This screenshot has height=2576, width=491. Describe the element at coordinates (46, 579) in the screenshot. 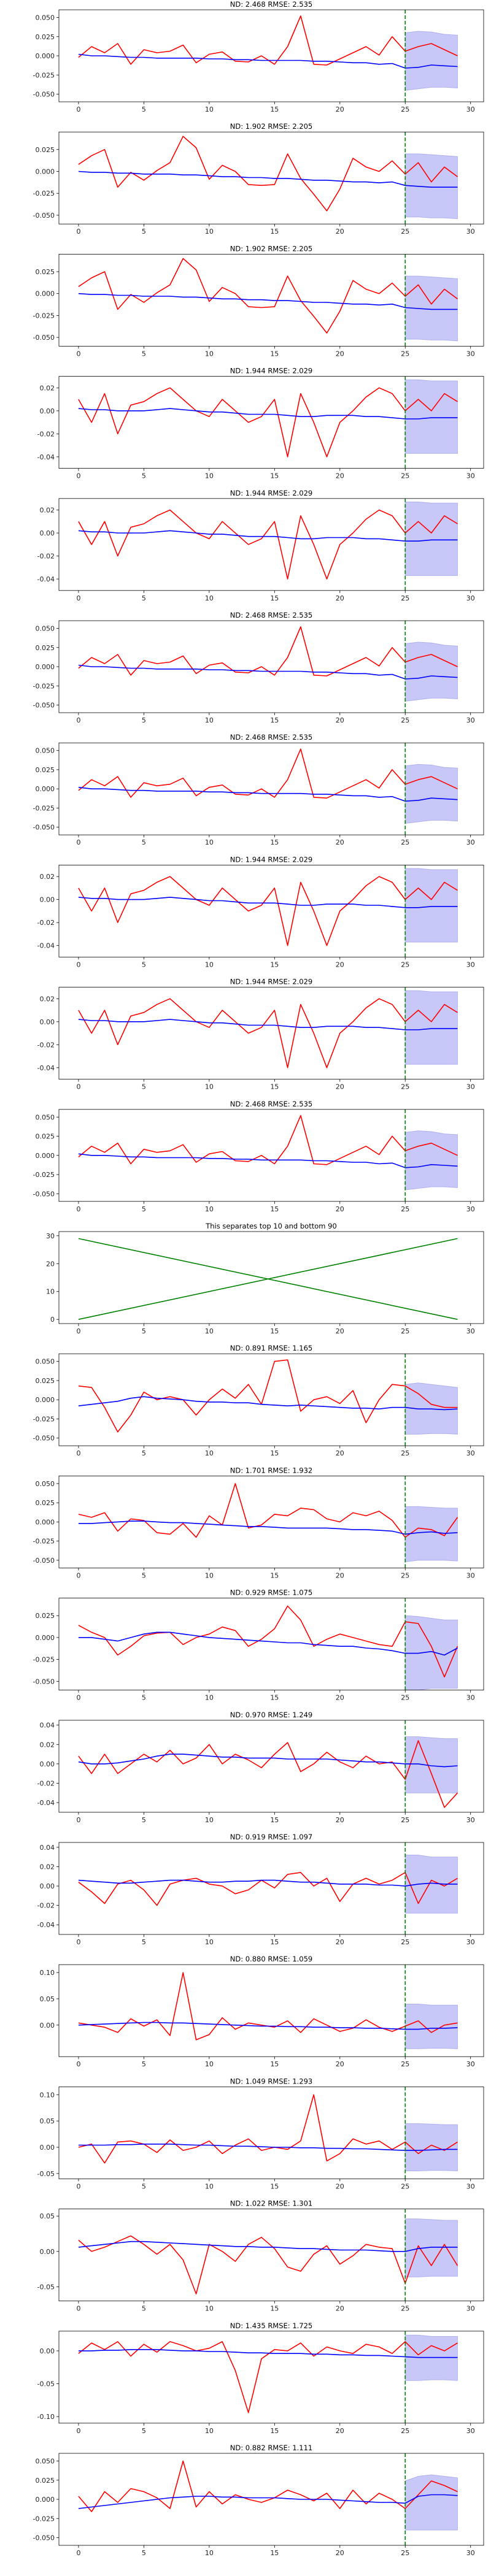

I see `y-tick-label: -0.04` at that location.